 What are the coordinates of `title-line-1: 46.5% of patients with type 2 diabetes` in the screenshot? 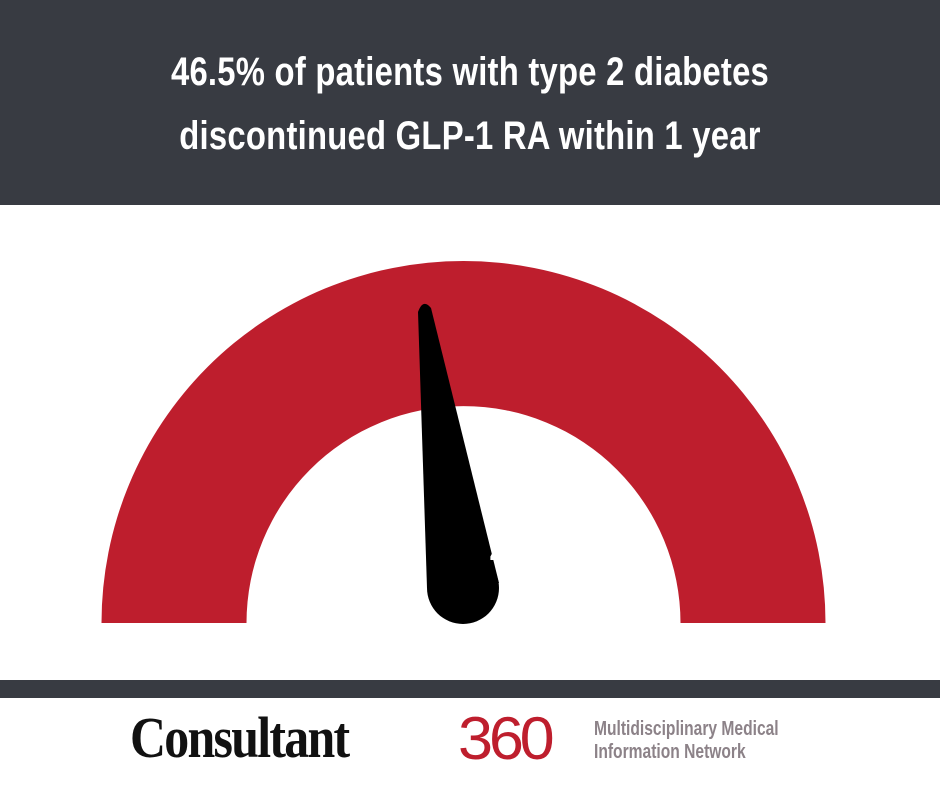 It's located at (470, 72).